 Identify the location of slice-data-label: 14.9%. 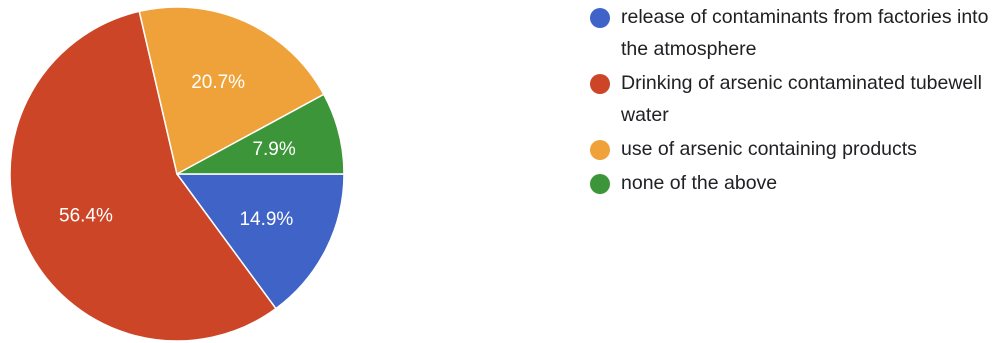
(266, 219).